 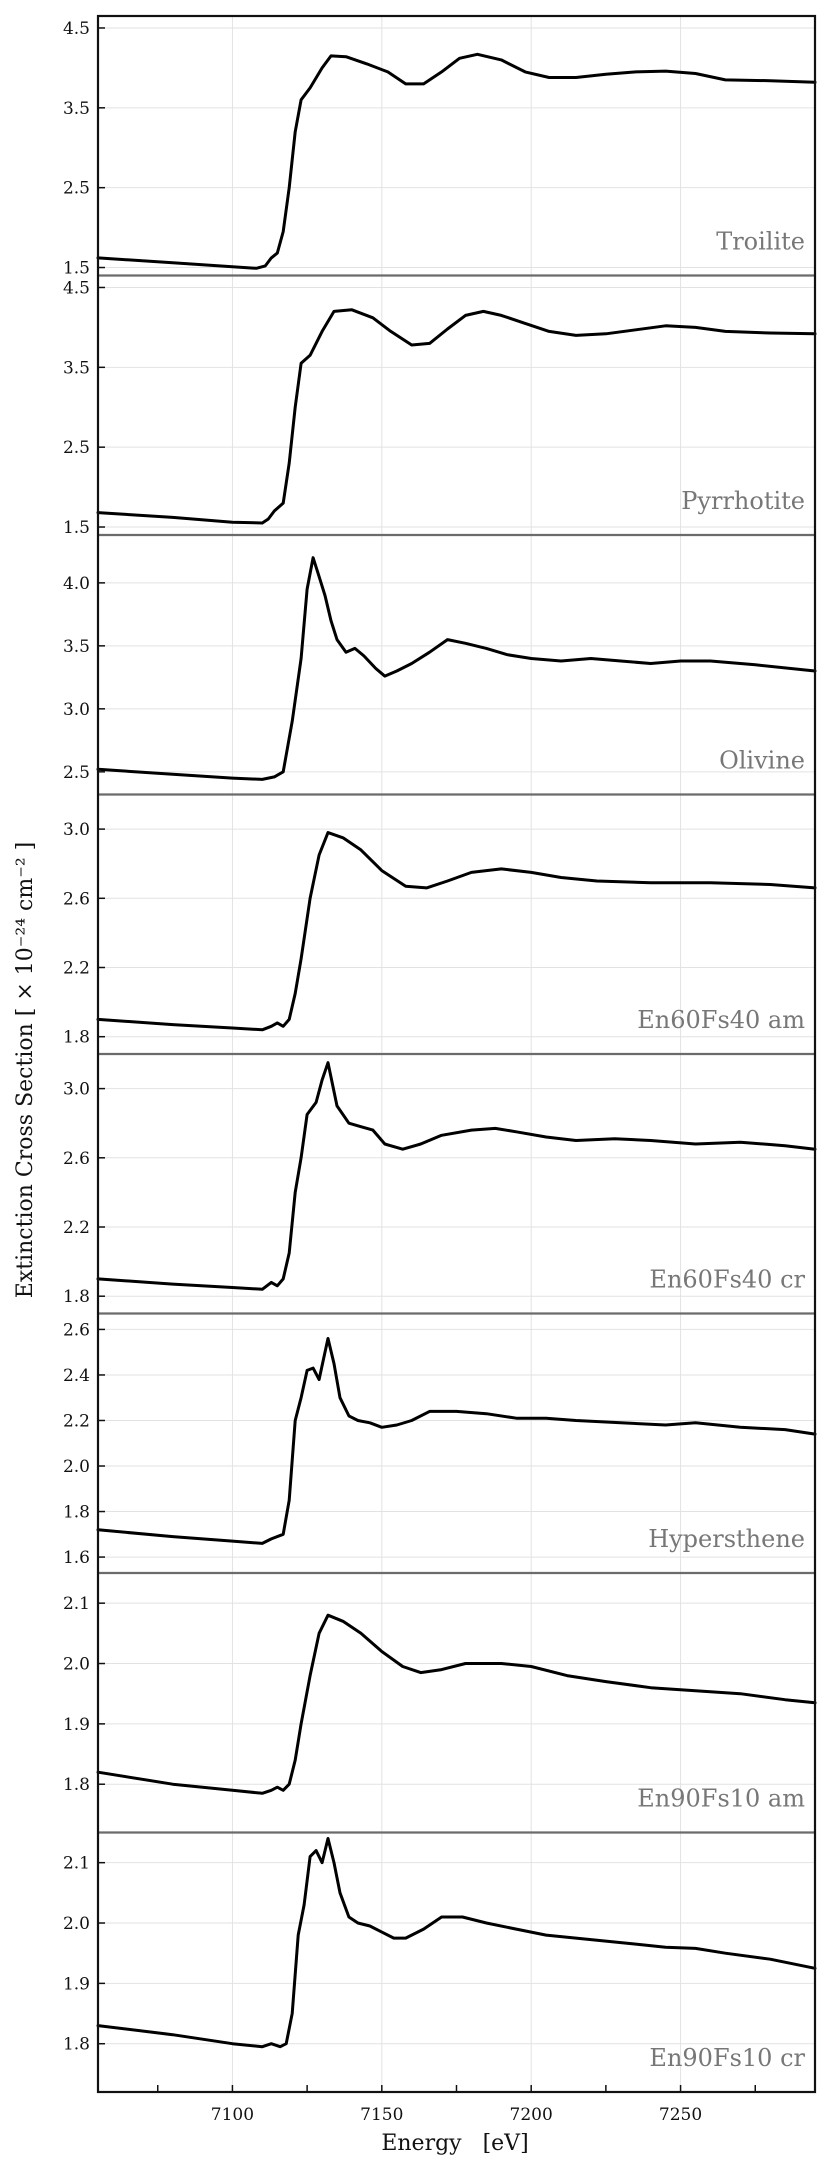 What do you see at coordinates (762, 761) in the screenshot?
I see `panel-label: Olivine` at bounding box center [762, 761].